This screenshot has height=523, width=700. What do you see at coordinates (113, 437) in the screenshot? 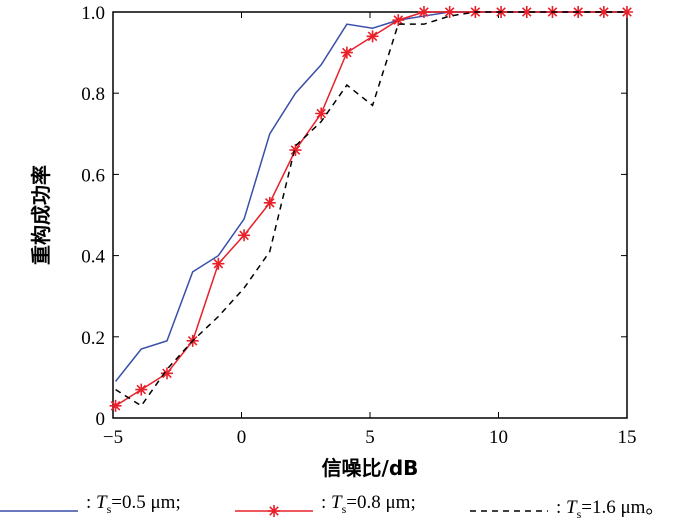
I see `x-tick-label: −5` at bounding box center [113, 437].